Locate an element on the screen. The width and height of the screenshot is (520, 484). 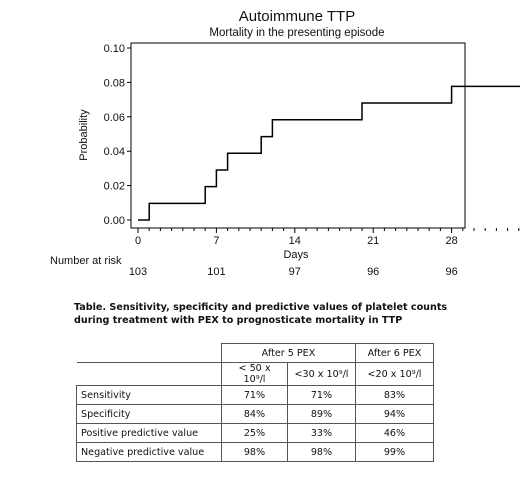
table-cell: 83% is located at coordinates (394, 395).